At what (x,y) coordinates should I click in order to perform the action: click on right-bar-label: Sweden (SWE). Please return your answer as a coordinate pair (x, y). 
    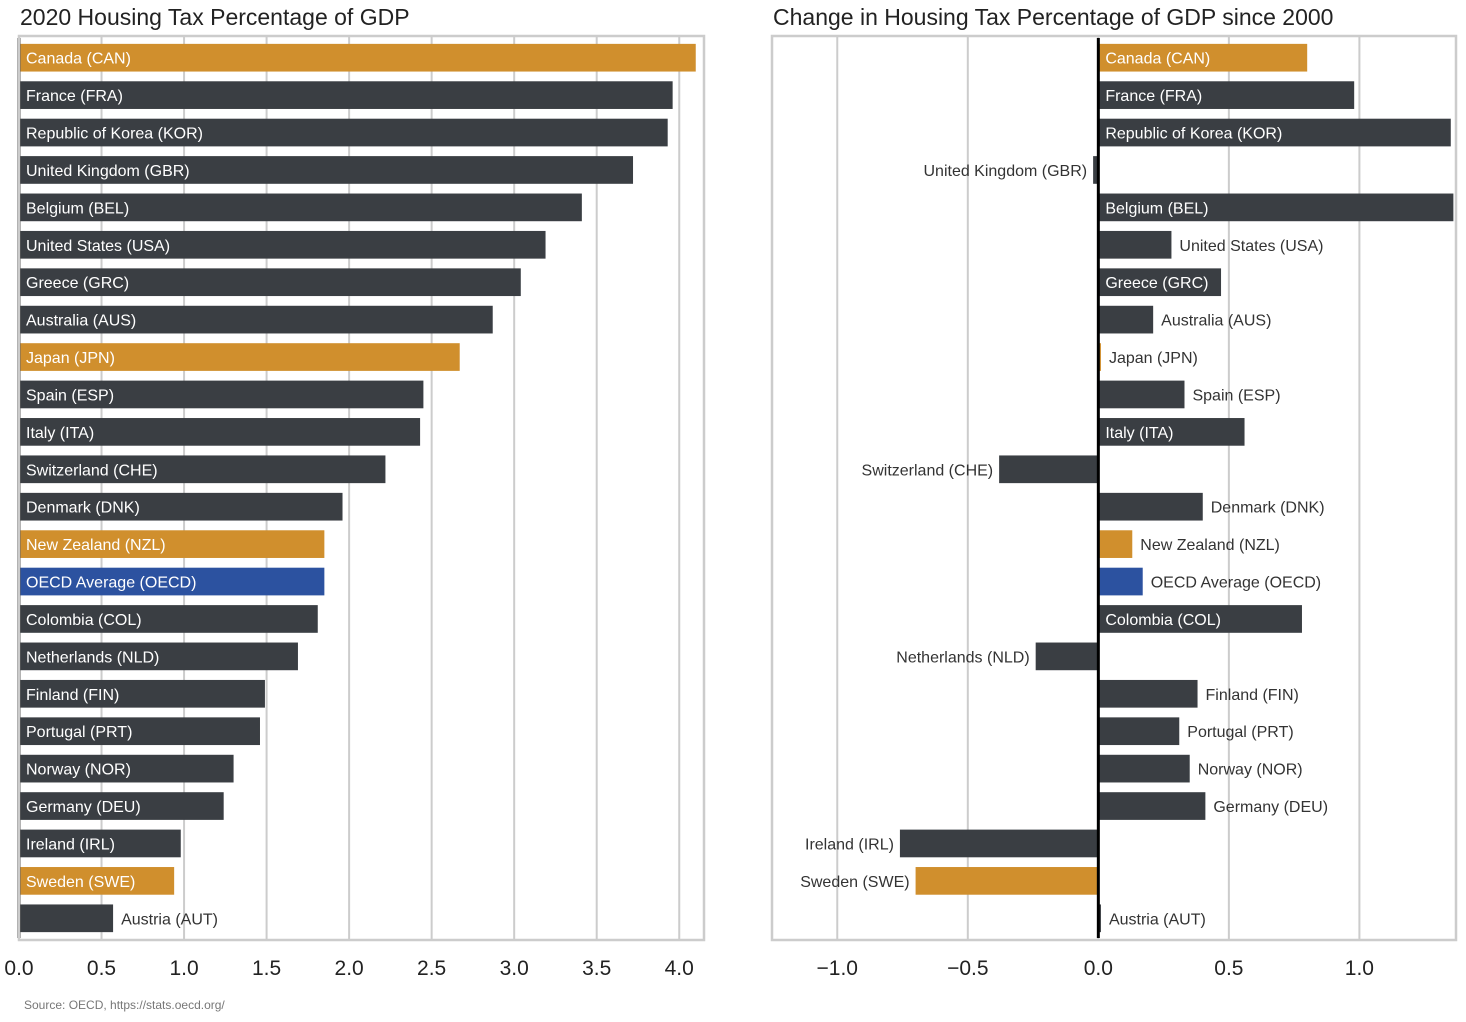
    Looking at the image, I should click on (854, 882).